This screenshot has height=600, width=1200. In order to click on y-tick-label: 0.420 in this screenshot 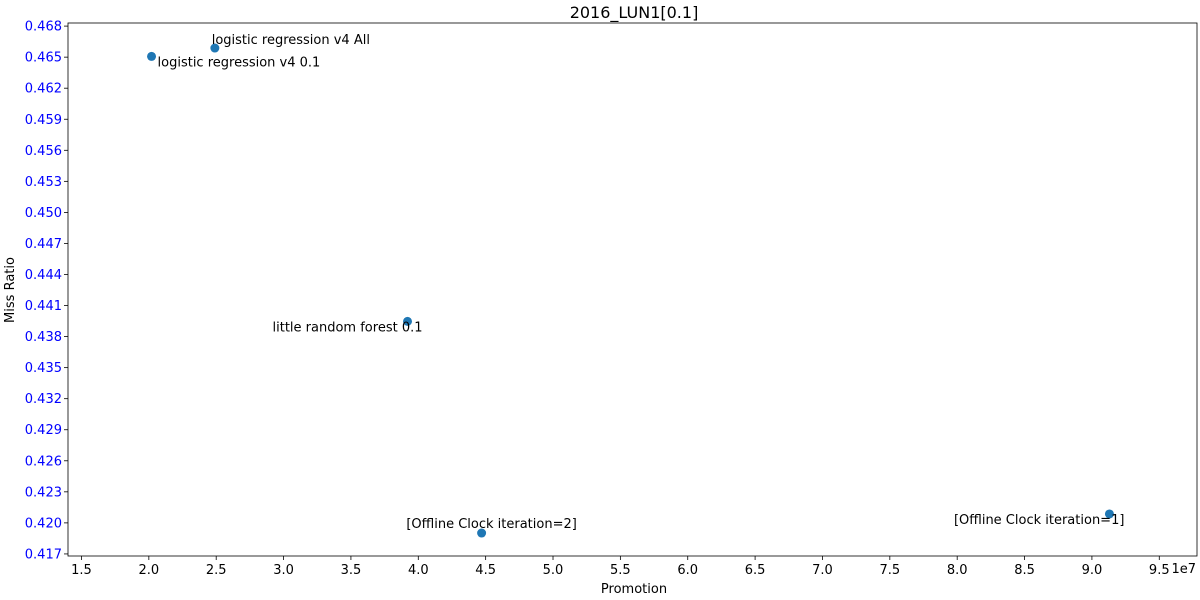, I will do `click(43, 523)`.